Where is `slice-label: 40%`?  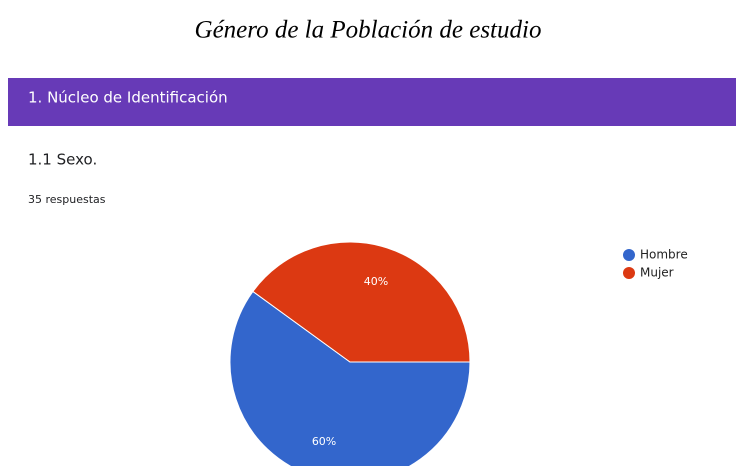 slice-label: 40% is located at coordinates (376, 281).